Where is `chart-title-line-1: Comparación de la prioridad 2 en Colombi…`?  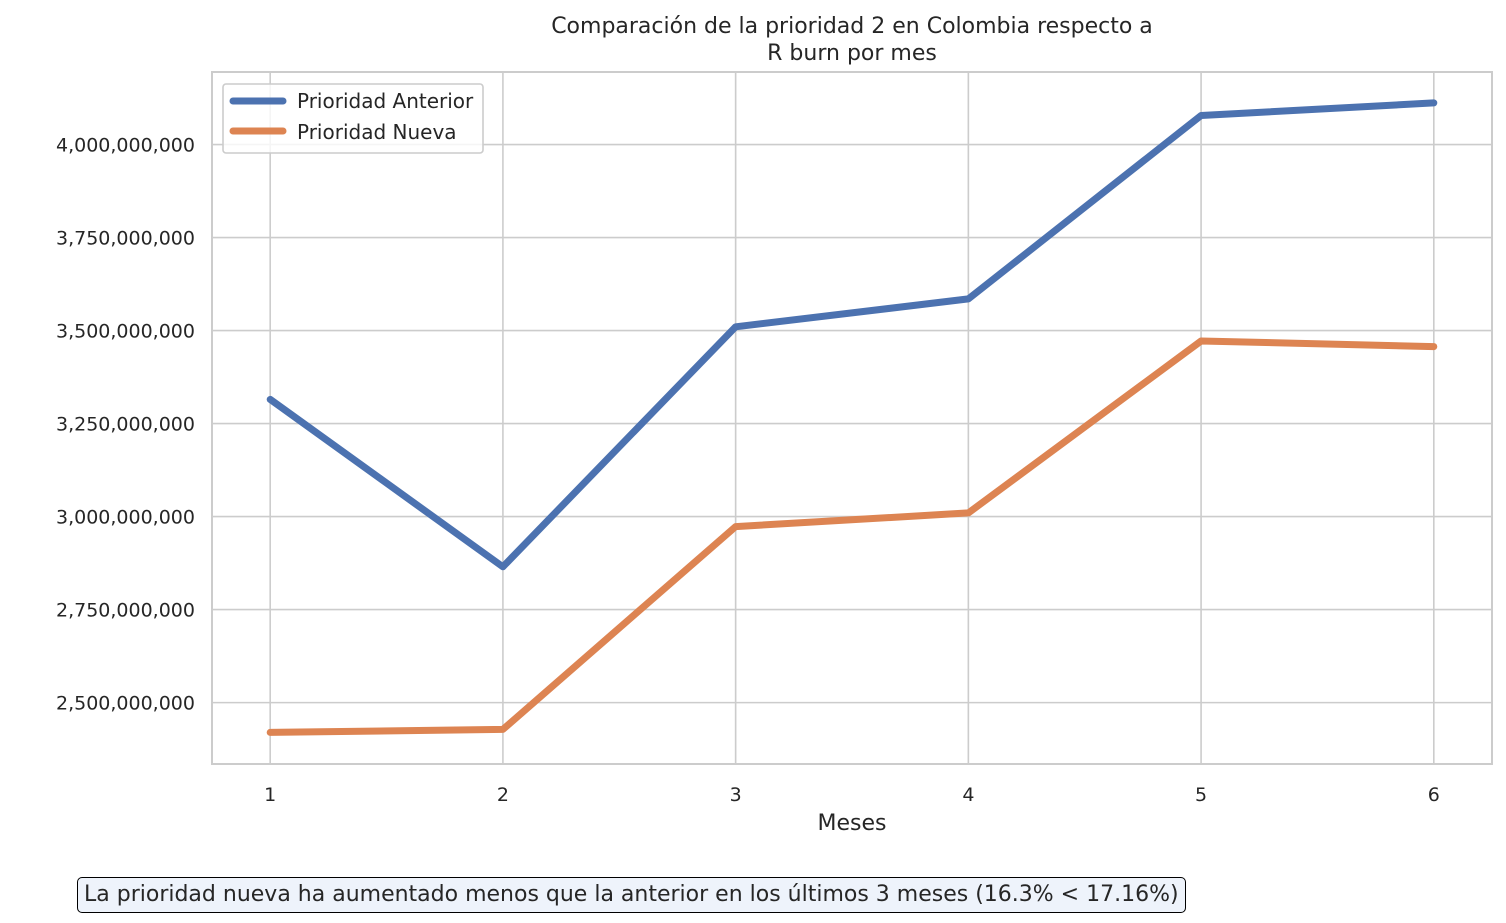 chart-title-line-1: Comparación de la prioridad 2 en Colombi… is located at coordinates (852, 26).